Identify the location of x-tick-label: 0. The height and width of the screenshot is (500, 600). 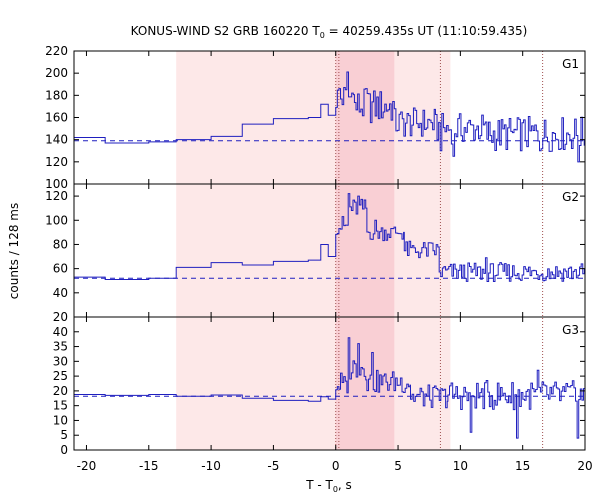
(336, 466).